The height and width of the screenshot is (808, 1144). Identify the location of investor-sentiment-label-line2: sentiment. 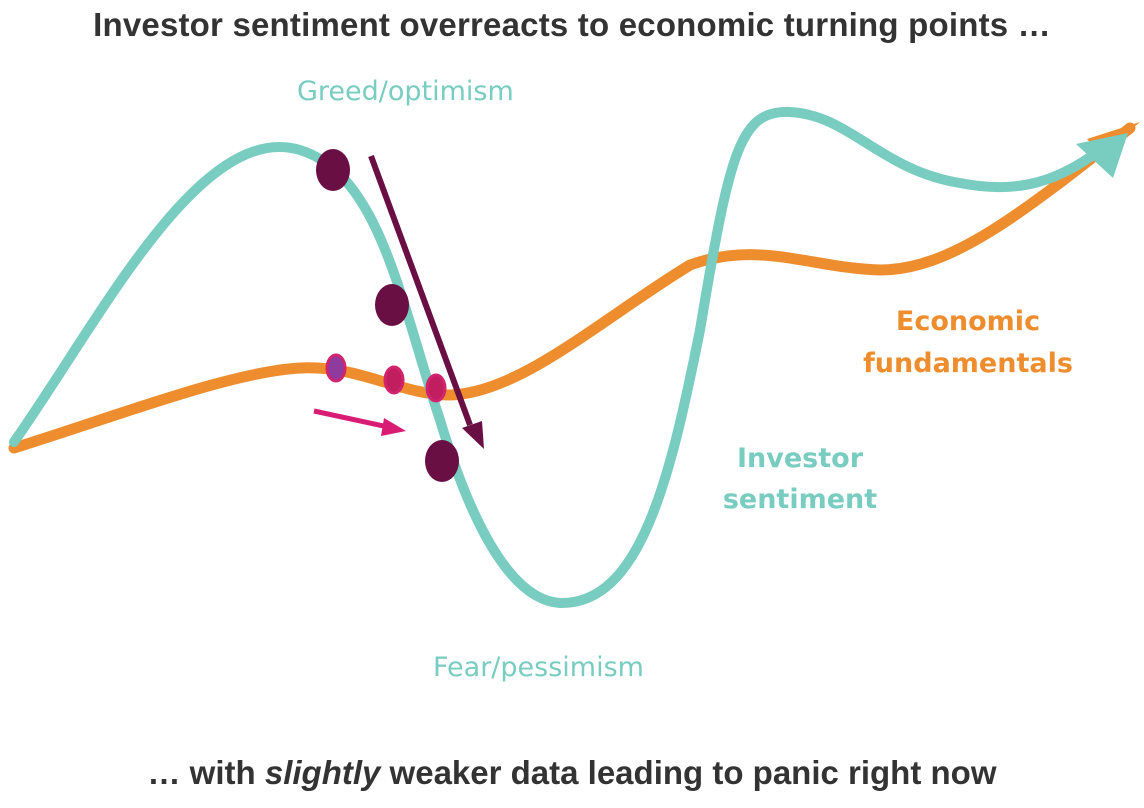
(800, 499).